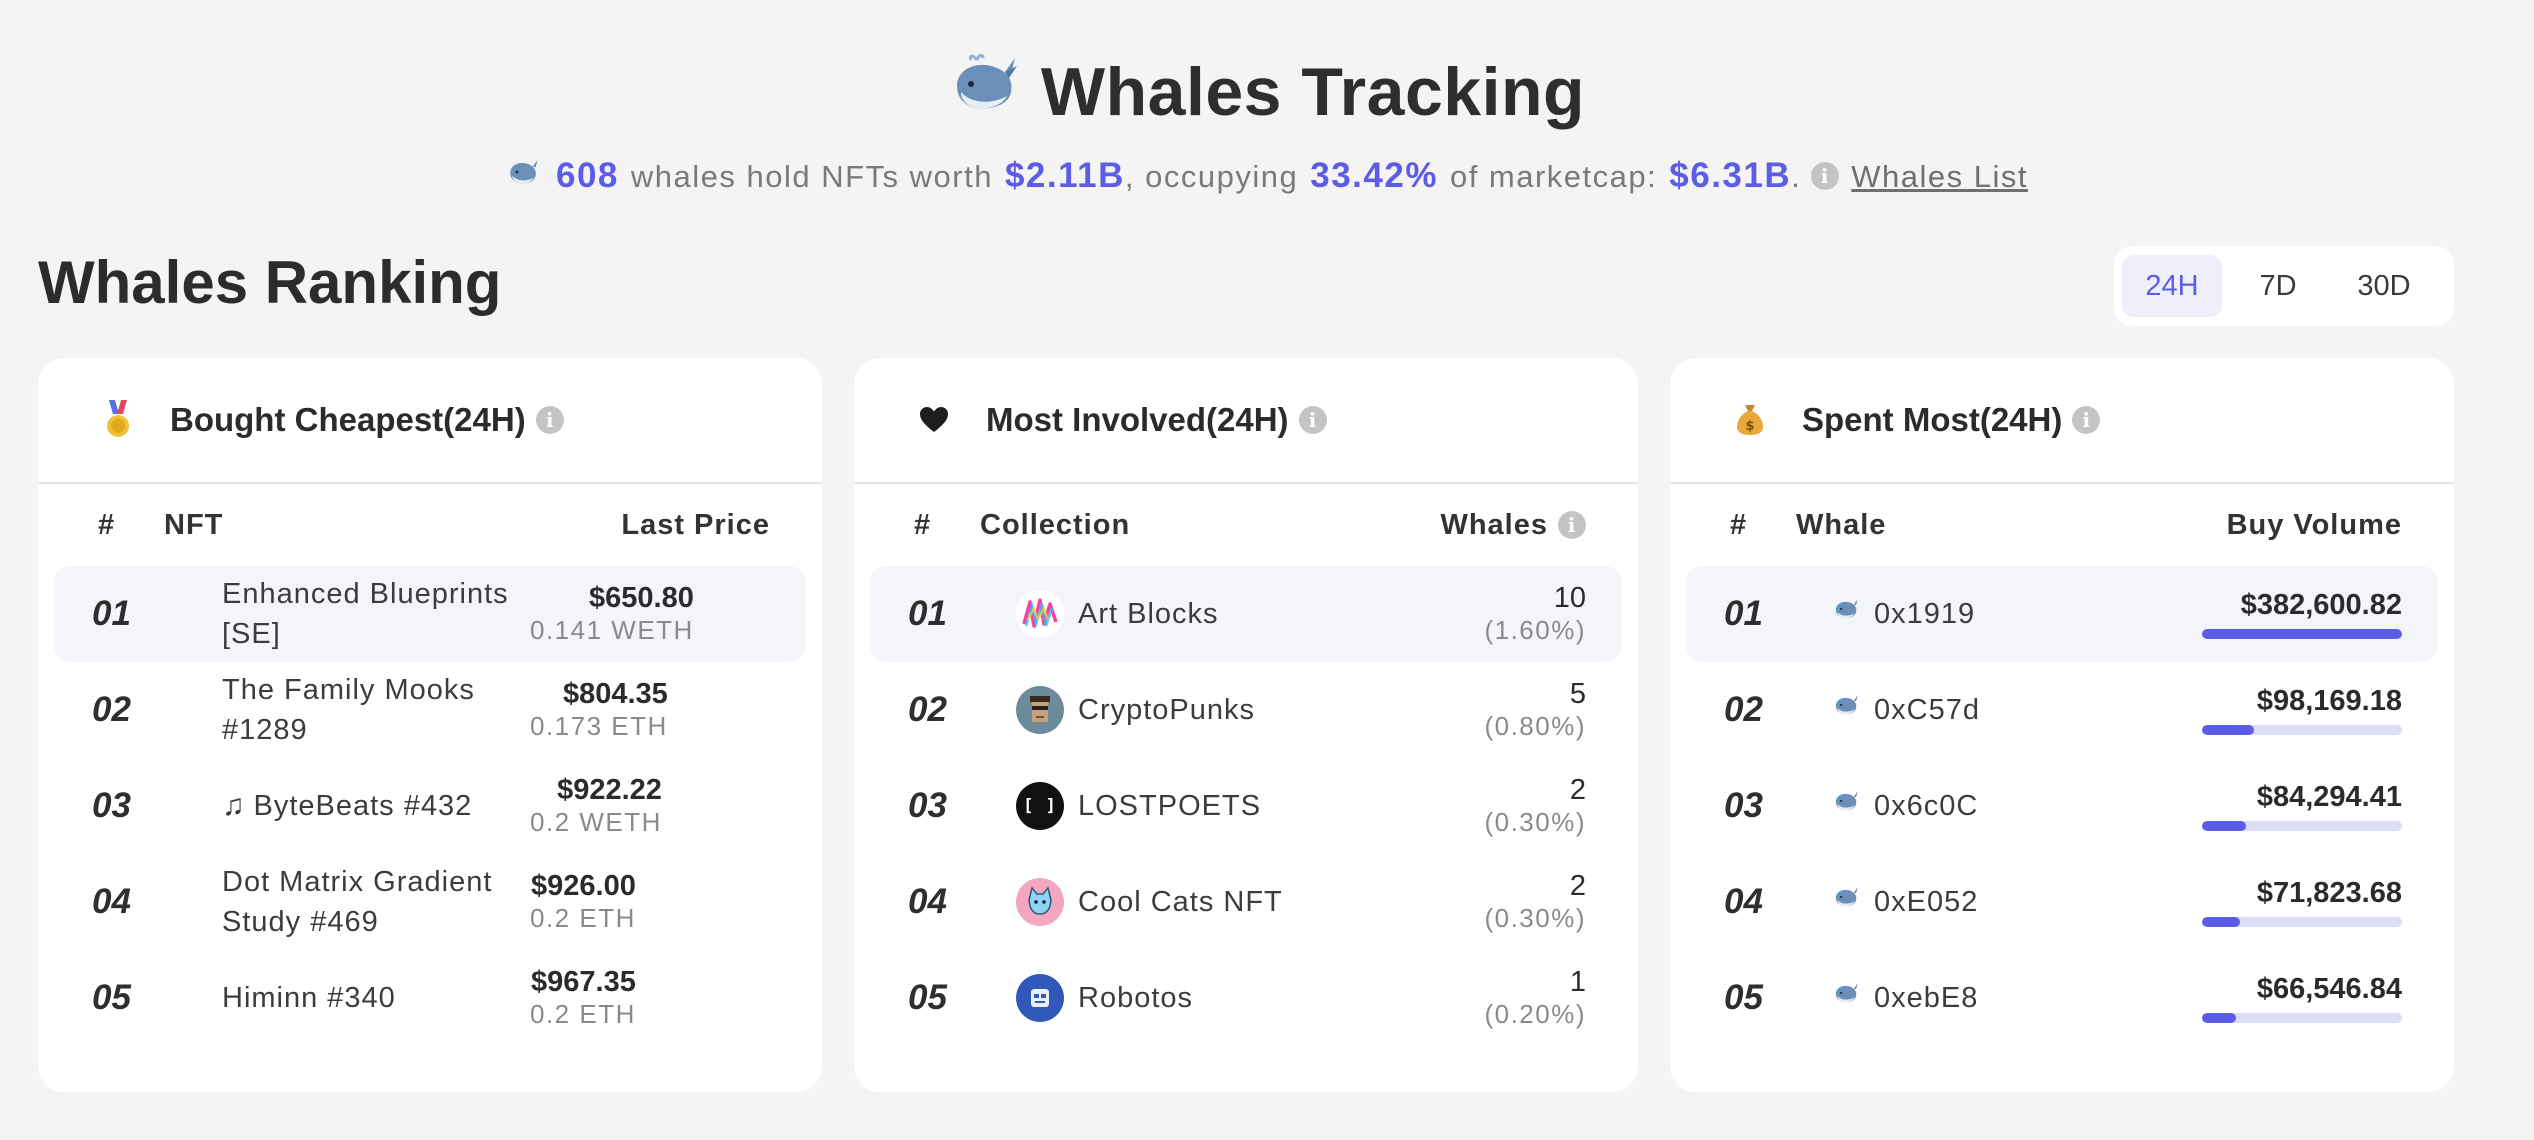 Image resolution: width=2534 pixels, height=1140 pixels. I want to click on cryptopunks-logo, so click(1040, 710).